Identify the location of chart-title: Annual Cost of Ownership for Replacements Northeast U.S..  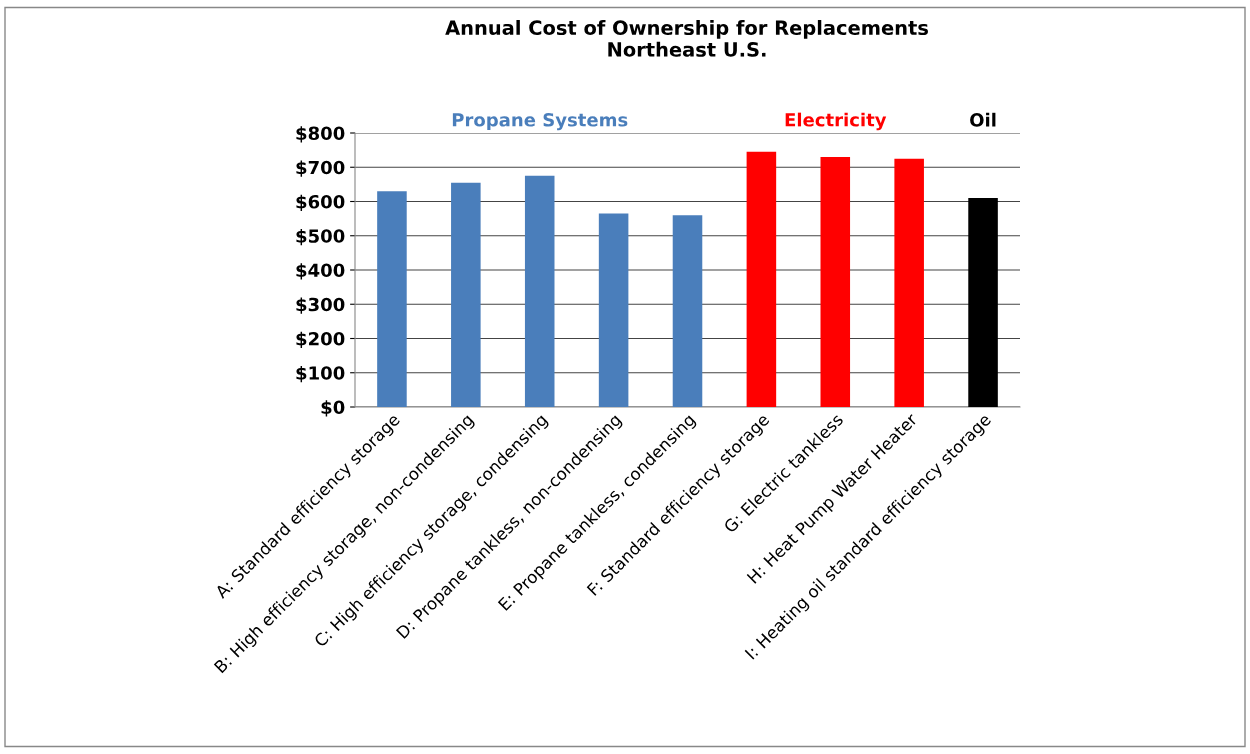
(686, 38).